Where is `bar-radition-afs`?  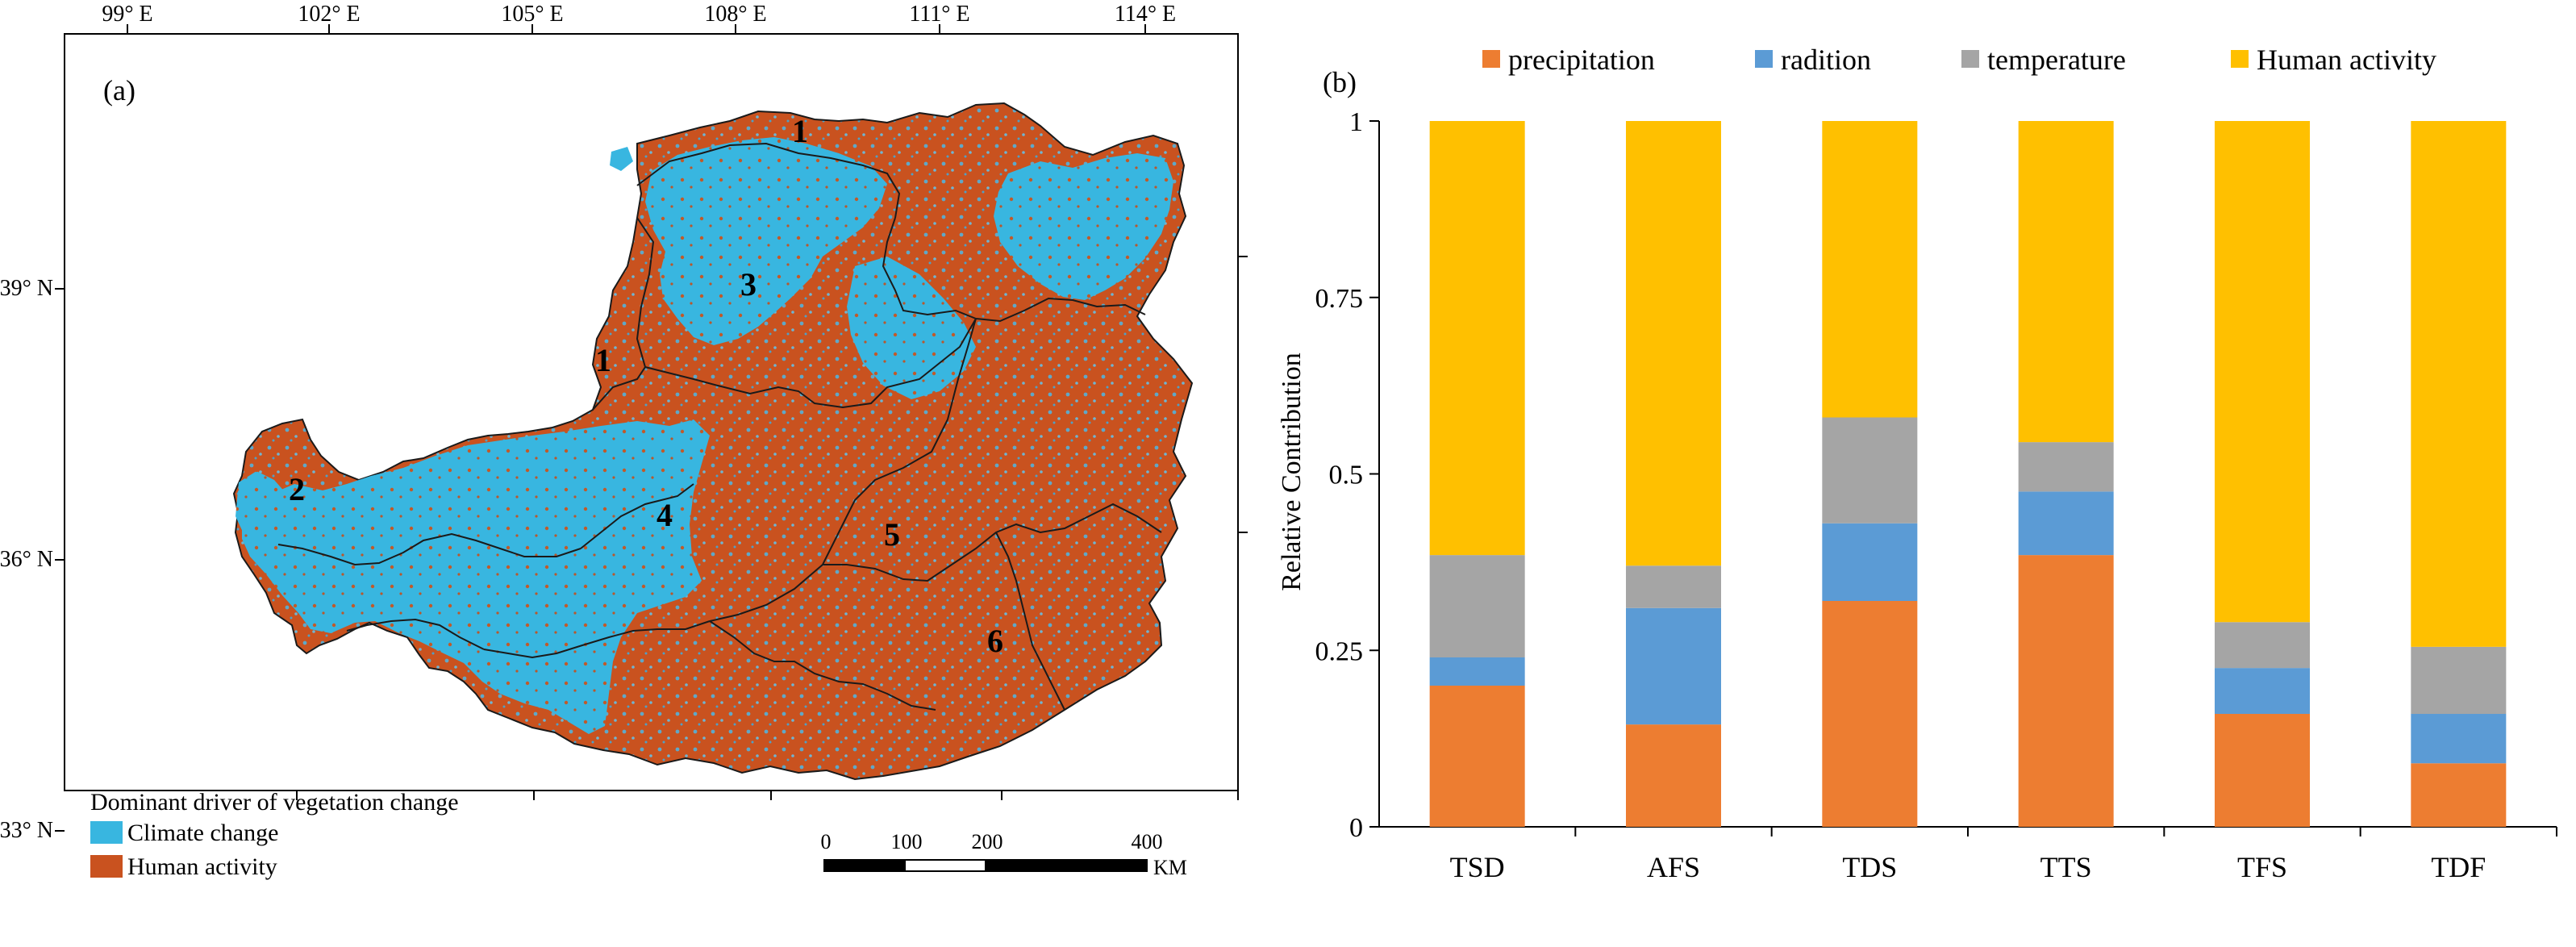 bar-radition-afs is located at coordinates (1673, 666).